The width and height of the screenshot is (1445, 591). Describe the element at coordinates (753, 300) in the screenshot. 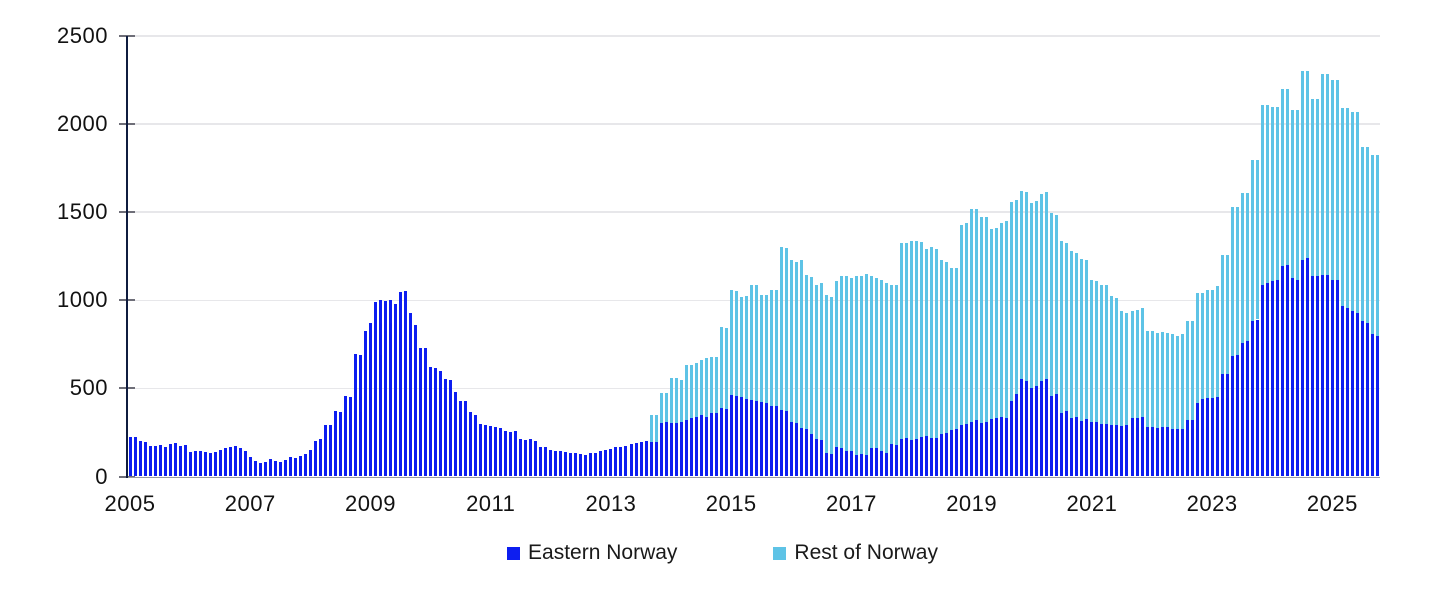

I see `gridline` at that location.